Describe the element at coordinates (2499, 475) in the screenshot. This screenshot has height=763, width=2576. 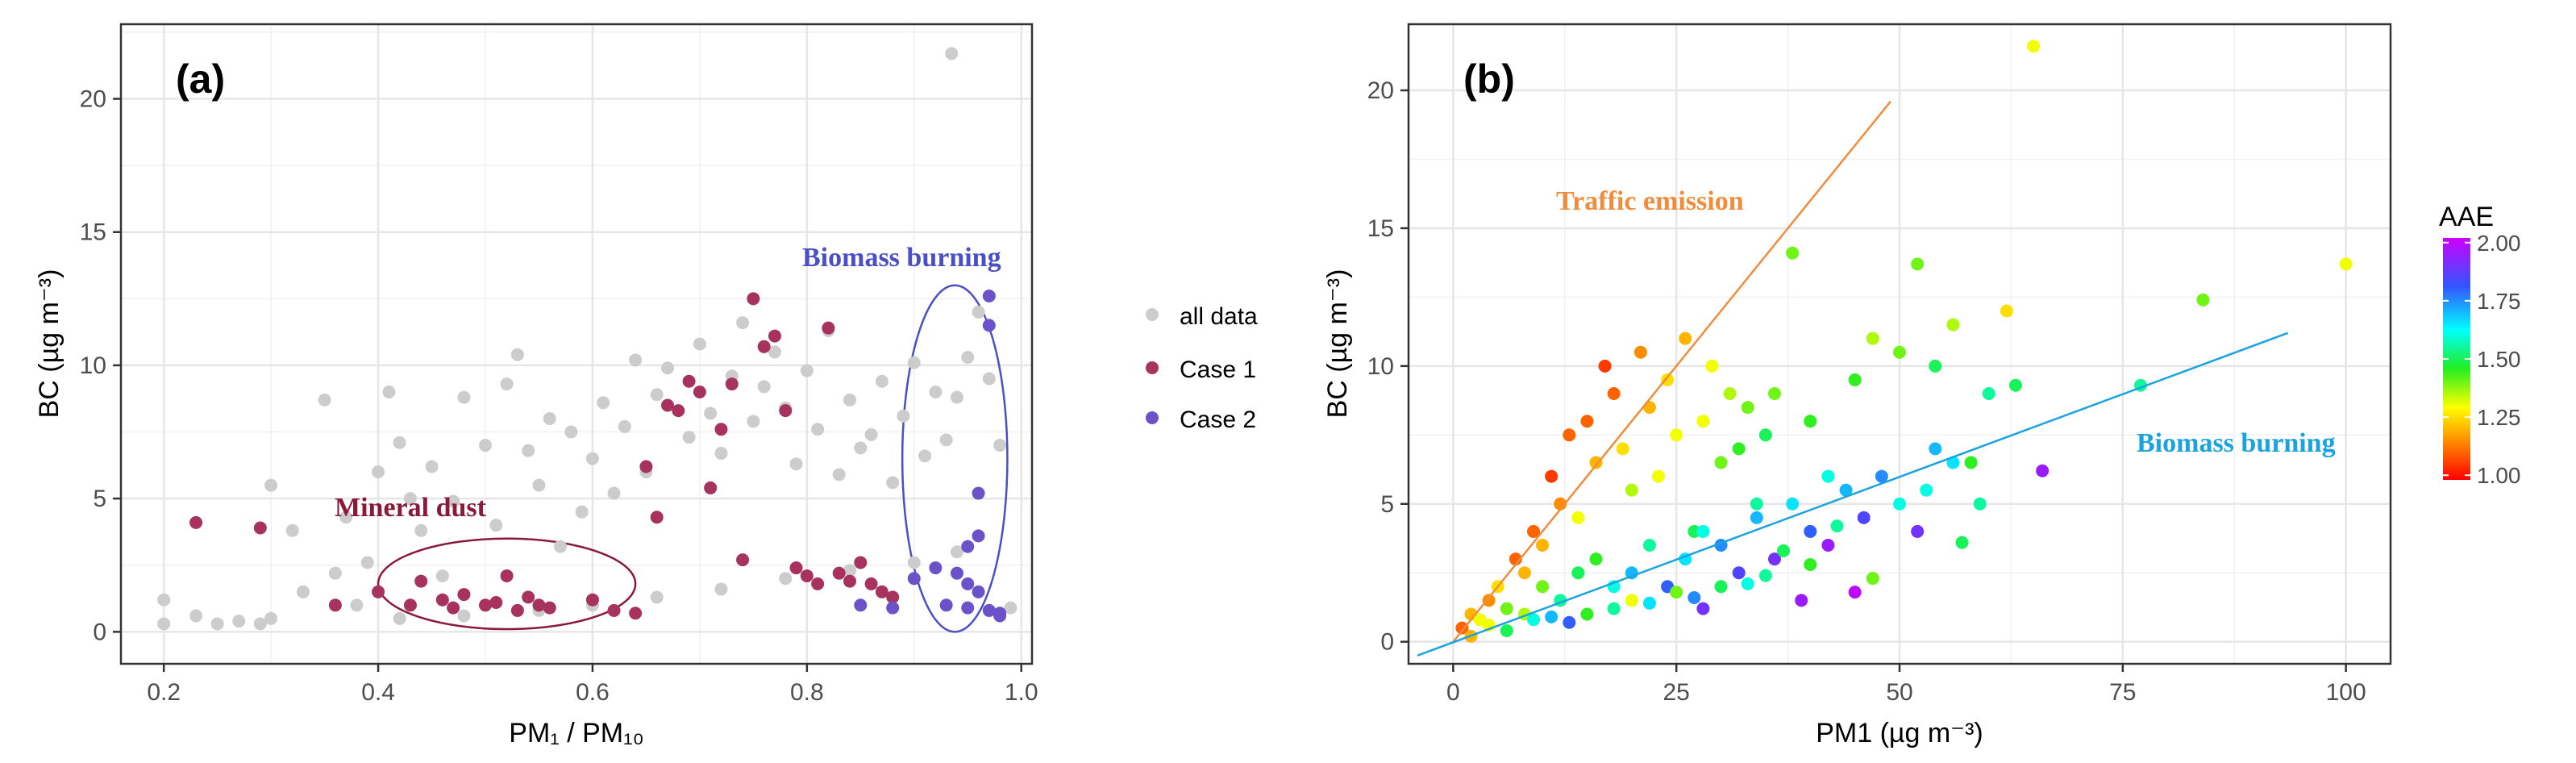
I see `colorbar-tick-label: 1.00` at that location.